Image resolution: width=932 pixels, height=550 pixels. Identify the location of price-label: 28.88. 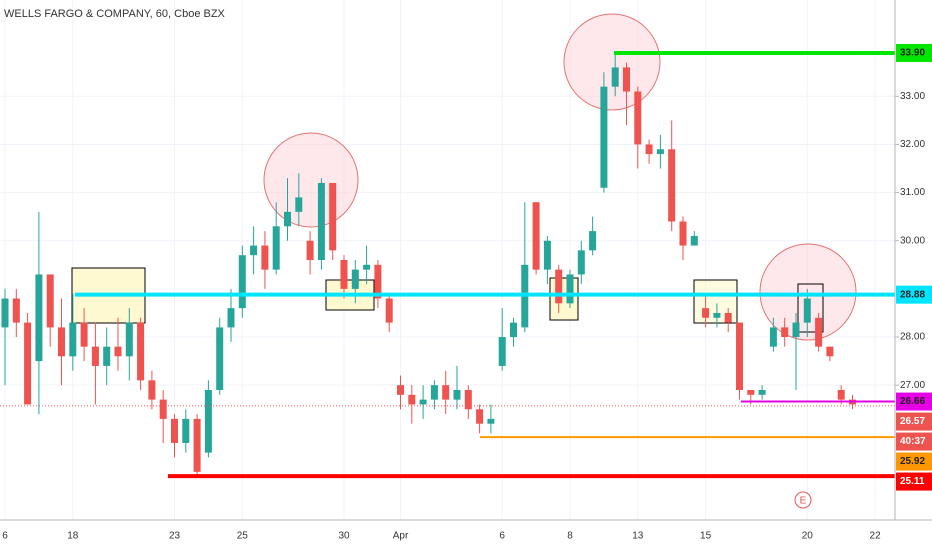
(912, 294).